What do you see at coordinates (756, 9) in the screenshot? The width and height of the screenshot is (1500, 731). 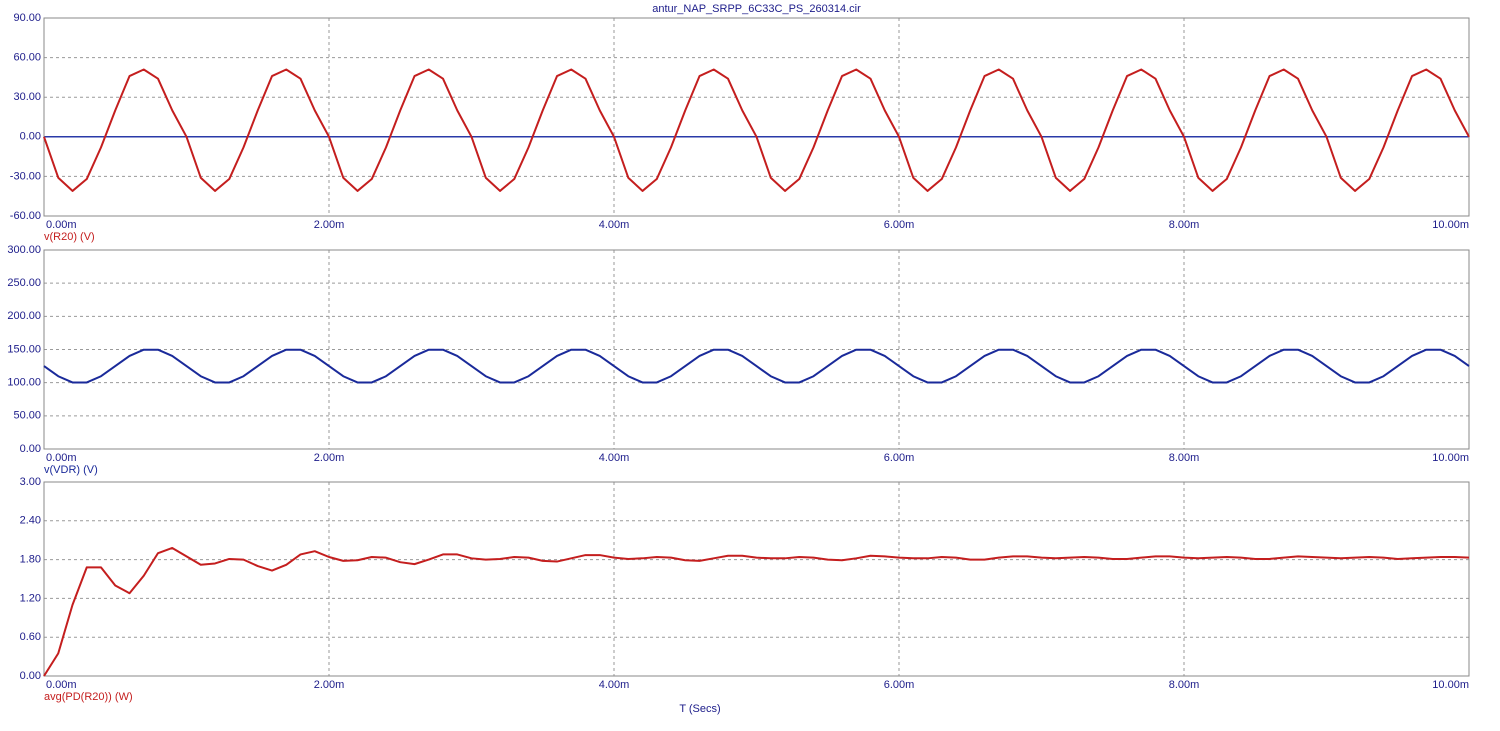 I see `chart-title: antur_NAP_SRPP_6C33C_PS_260314.cir` at bounding box center [756, 9].